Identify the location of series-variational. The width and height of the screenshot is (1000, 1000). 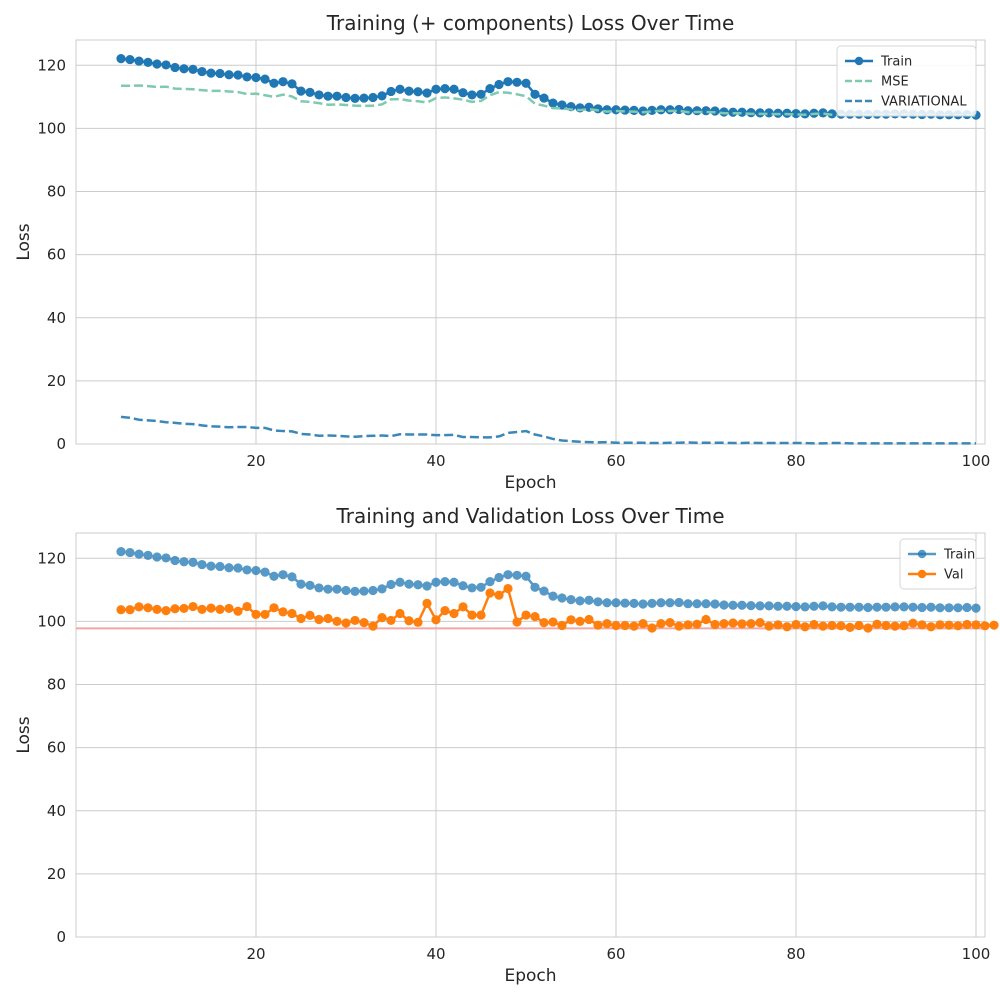
(548, 430).